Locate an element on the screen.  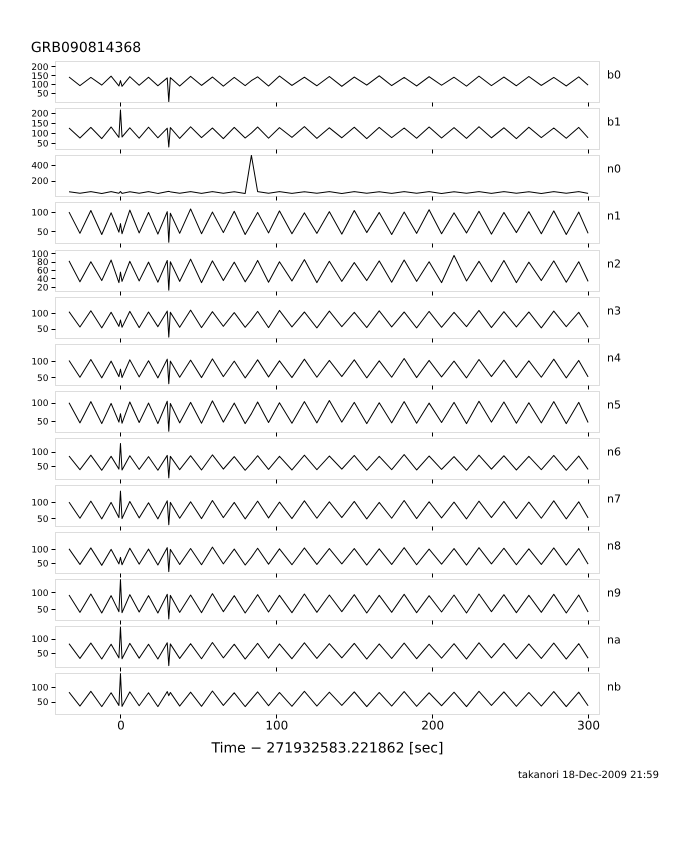
y-tick-label: 60 is located at coordinates (43, 271).